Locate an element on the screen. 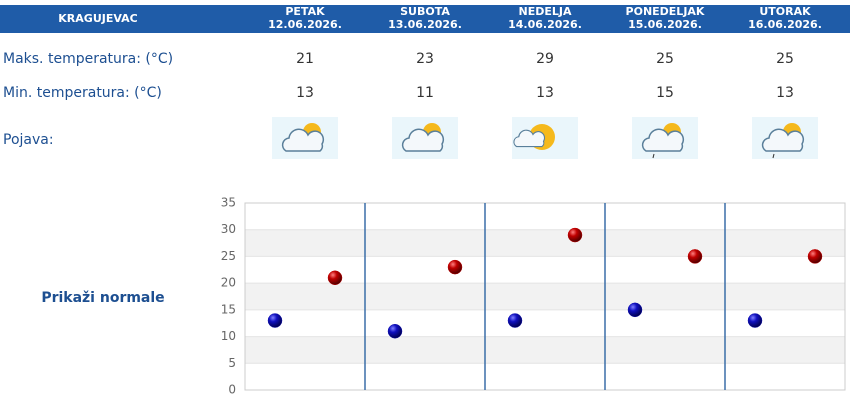  y-tick-label: 15 is located at coordinates (228, 309).